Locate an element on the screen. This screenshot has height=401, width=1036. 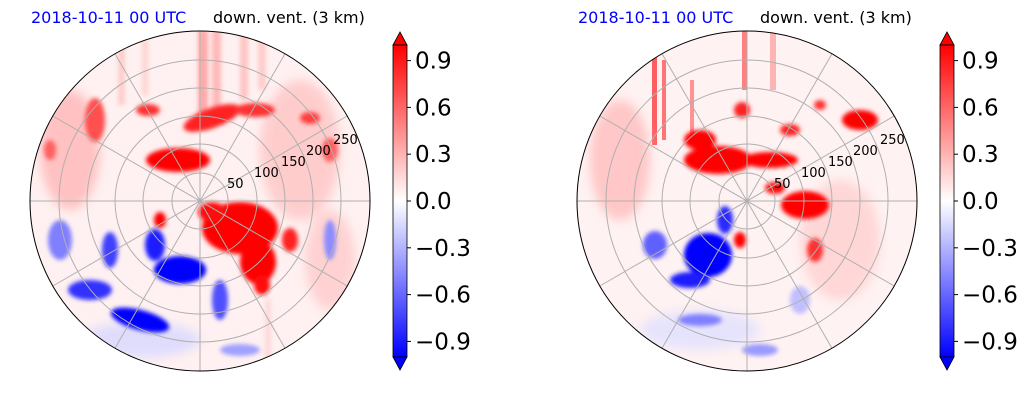
panel-right-colorbar-extend-min is located at coordinates (947, 363).